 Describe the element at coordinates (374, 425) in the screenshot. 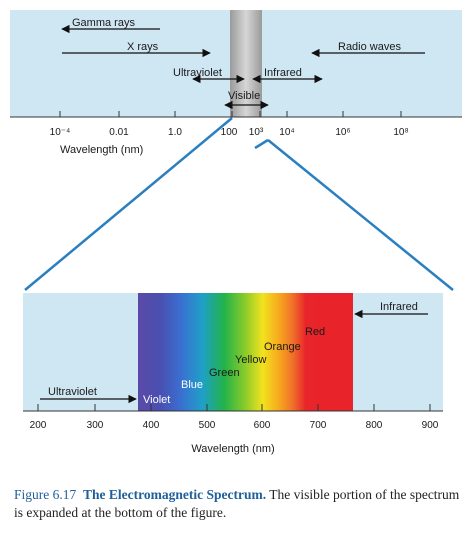

I see `bottom-tick-label: 800` at that location.